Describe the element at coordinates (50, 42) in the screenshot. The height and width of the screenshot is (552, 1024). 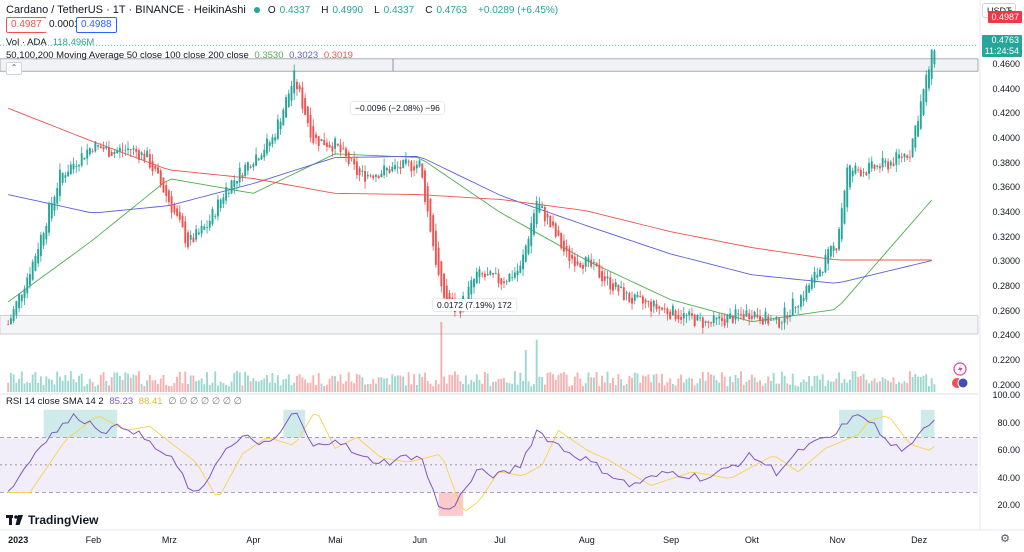
I see `volume-legend: Vol · ADA 118.496M` at that location.